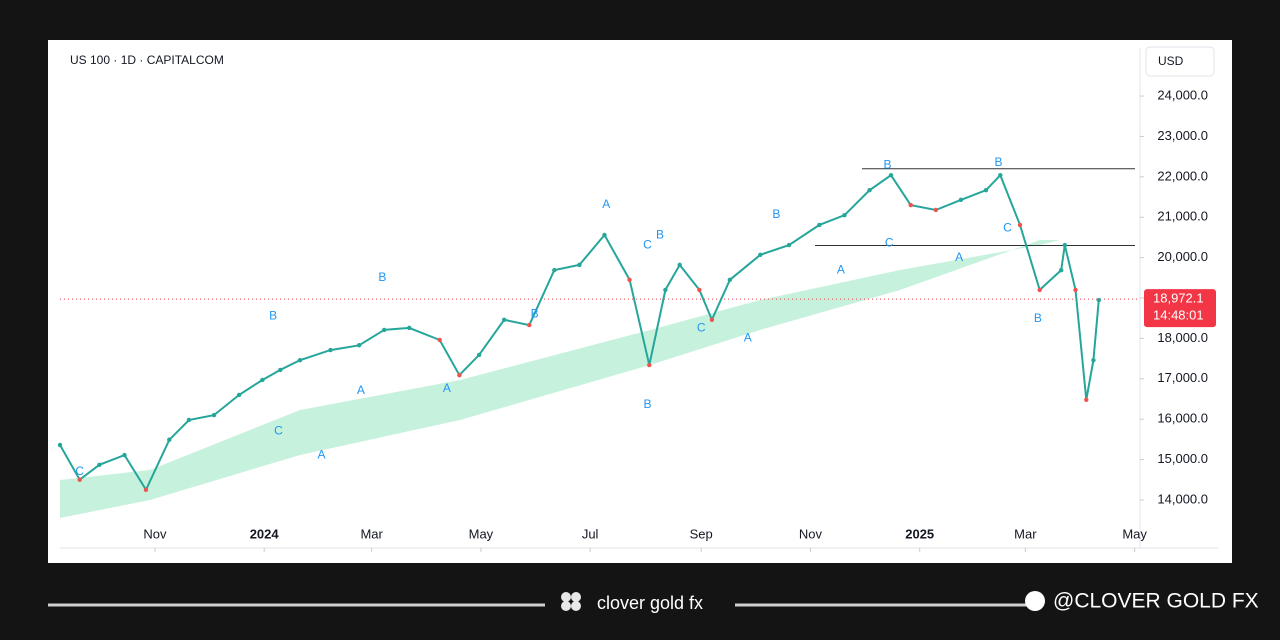 The height and width of the screenshot is (640, 1280). Describe the element at coordinates (1035, 601) in the screenshot. I see `facebook-icon` at that location.